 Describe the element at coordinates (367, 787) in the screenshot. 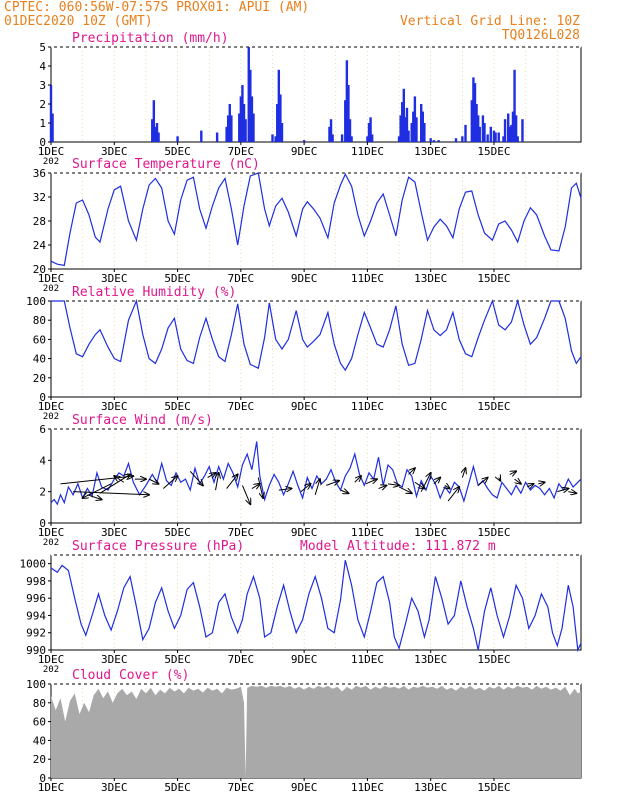

I see `cloud-xtick-label: 11DEC` at that location.